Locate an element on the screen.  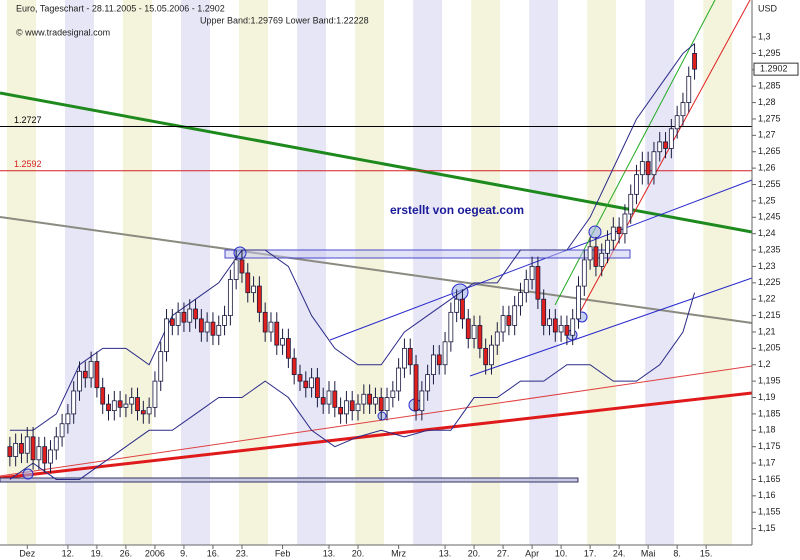
pivot-marker is located at coordinates (595, 232).